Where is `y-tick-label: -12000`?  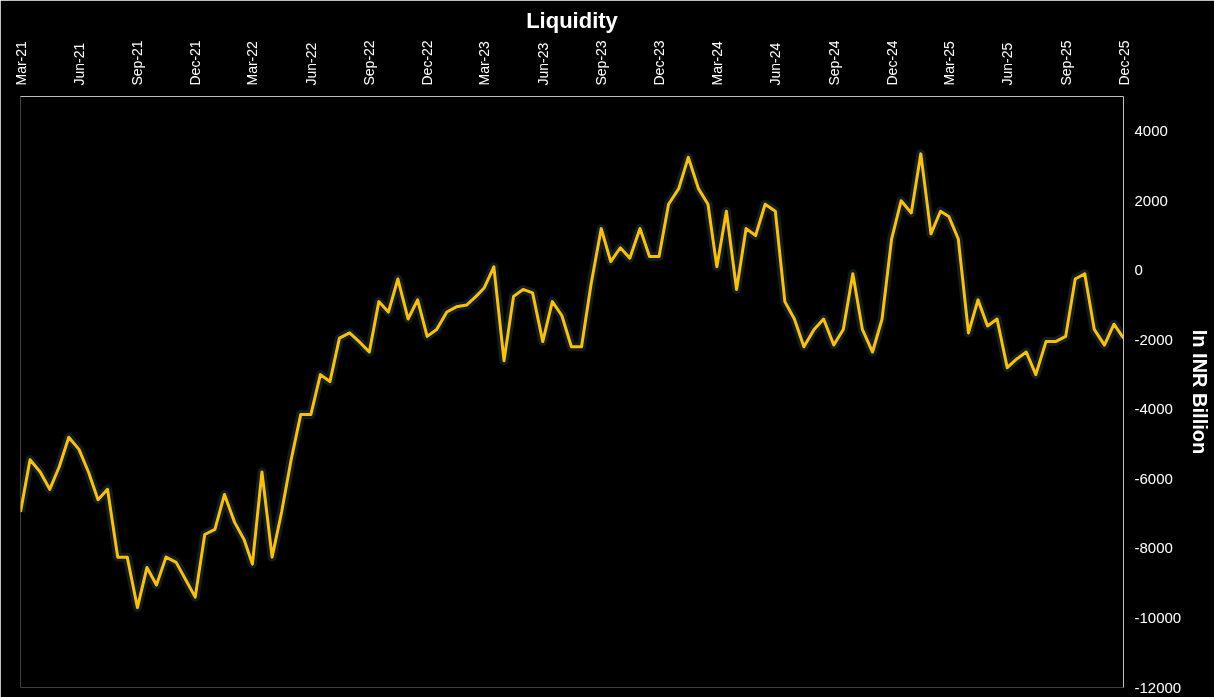 y-tick-label: -12000 is located at coordinates (1158, 687).